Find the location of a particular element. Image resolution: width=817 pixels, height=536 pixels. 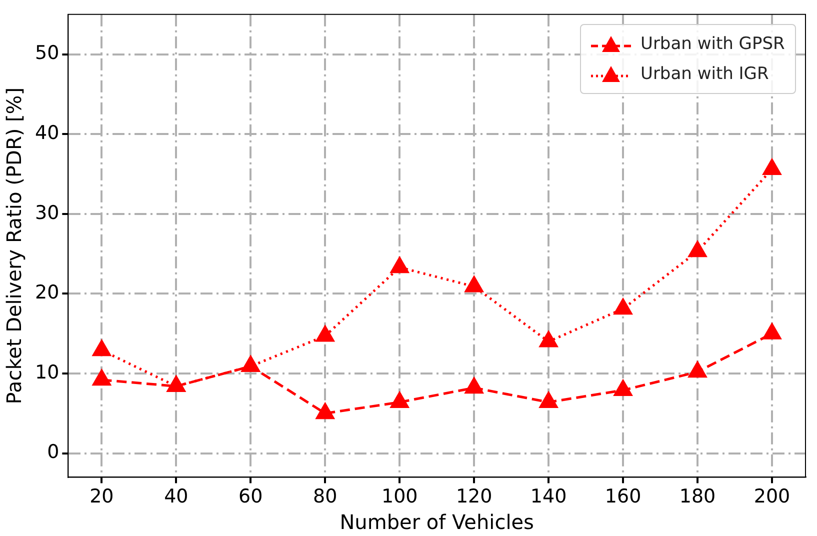

x-tick-label: 200 is located at coordinates (772, 497).